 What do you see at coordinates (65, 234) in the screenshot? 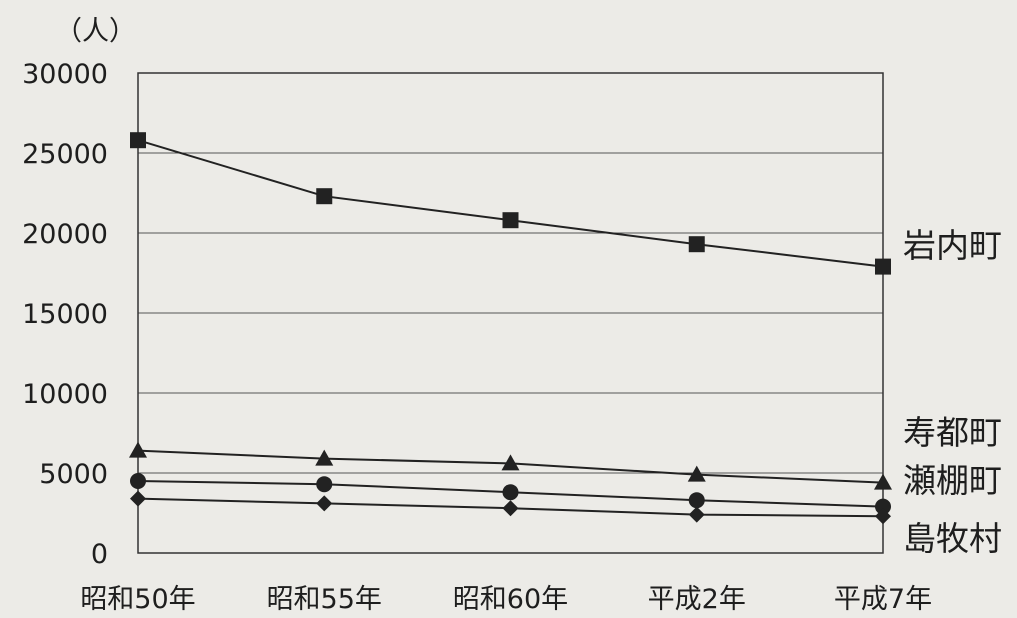
I see `y-tick-label: 20000` at bounding box center [65, 234].